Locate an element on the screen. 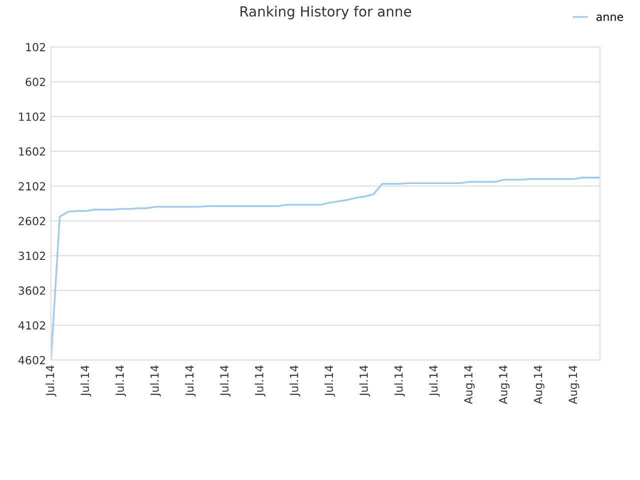 This screenshot has height=480, width=640. y-tick-label: 1102 is located at coordinates (32, 116).